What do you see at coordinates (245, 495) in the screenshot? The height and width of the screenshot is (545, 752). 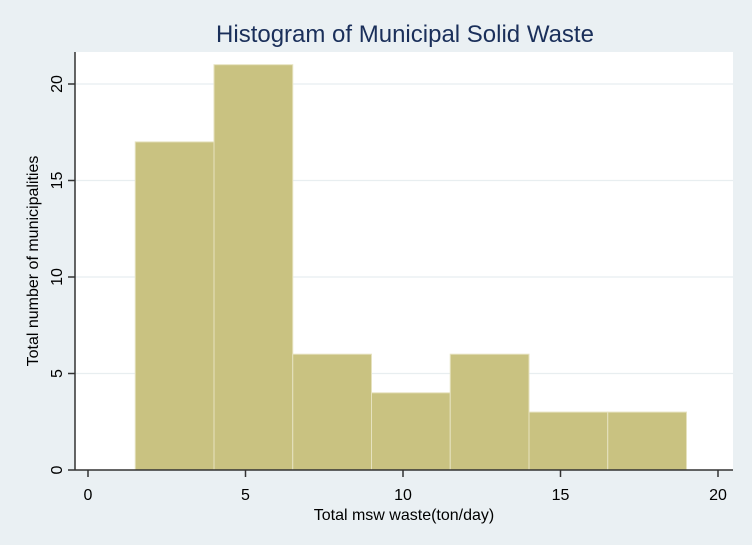 I see `x-tick-label: 5` at bounding box center [245, 495].